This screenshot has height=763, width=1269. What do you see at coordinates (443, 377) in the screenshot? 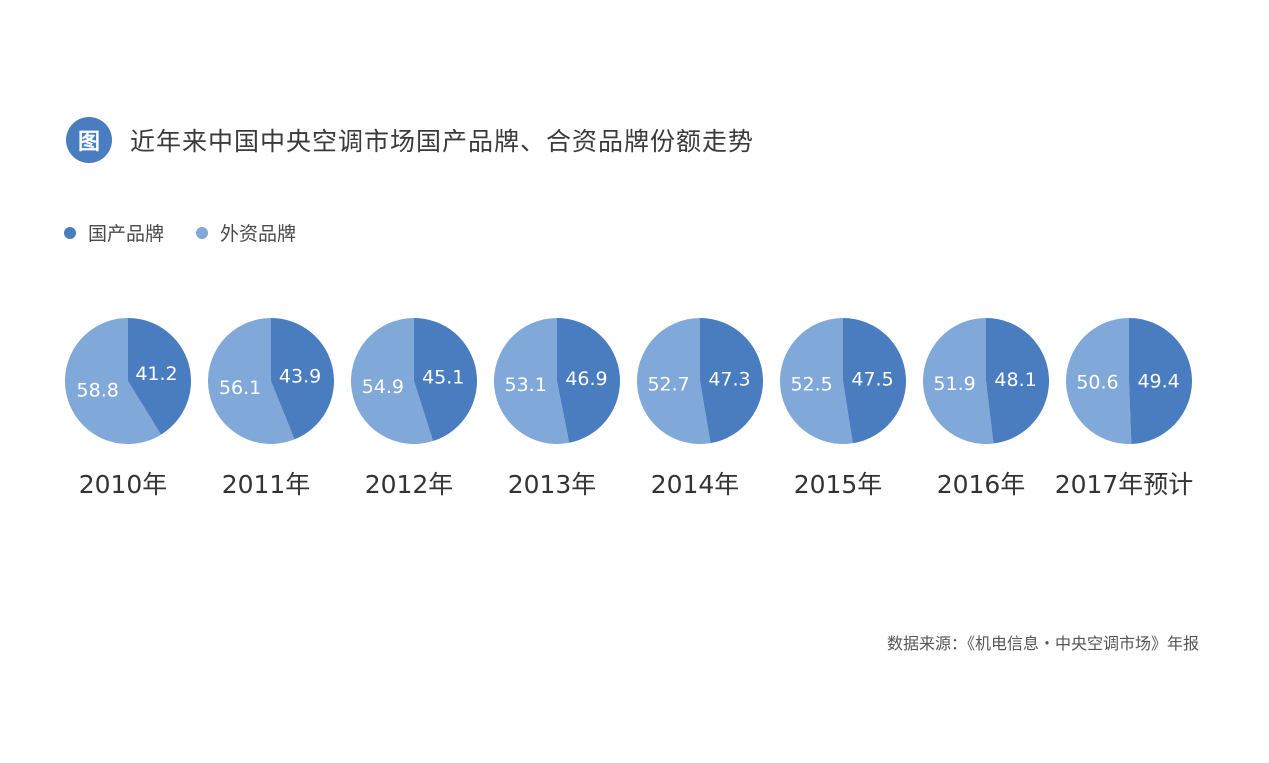
I see `slice-label-domestic: 45.1` at bounding box center [443, 377].